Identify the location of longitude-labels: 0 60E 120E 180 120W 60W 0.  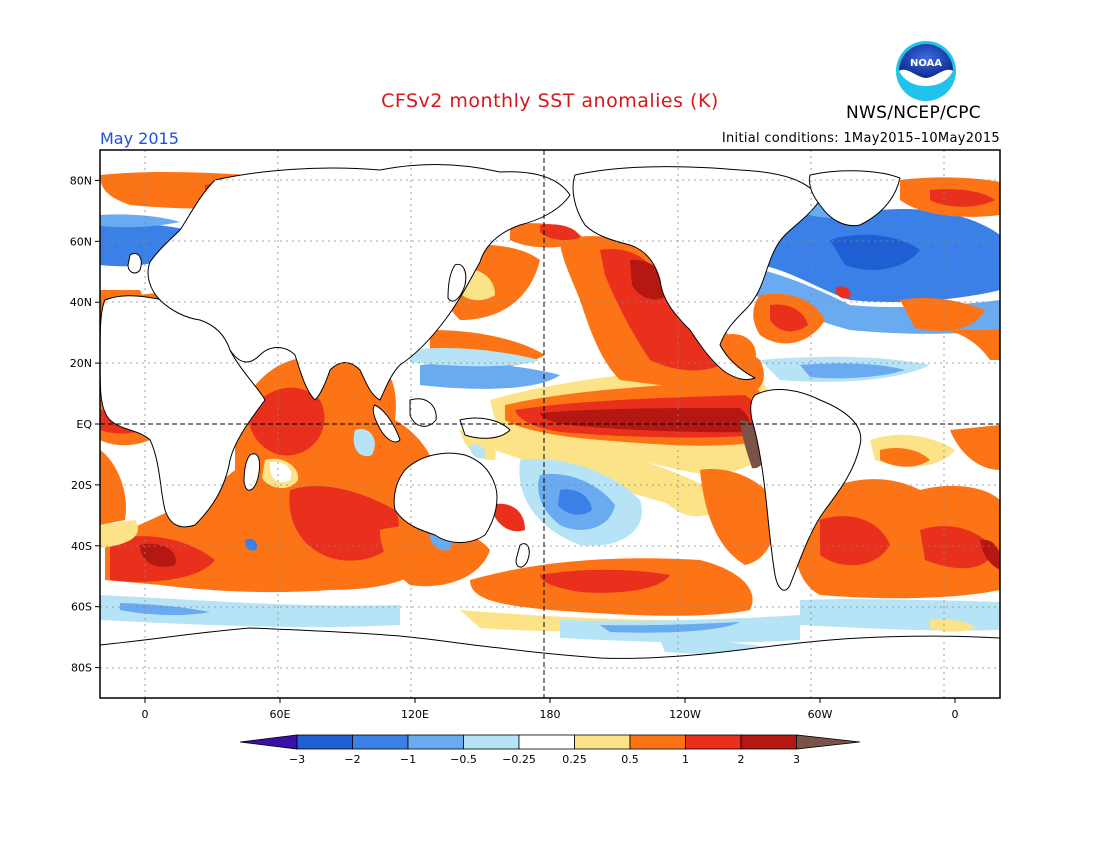
(550, 709).